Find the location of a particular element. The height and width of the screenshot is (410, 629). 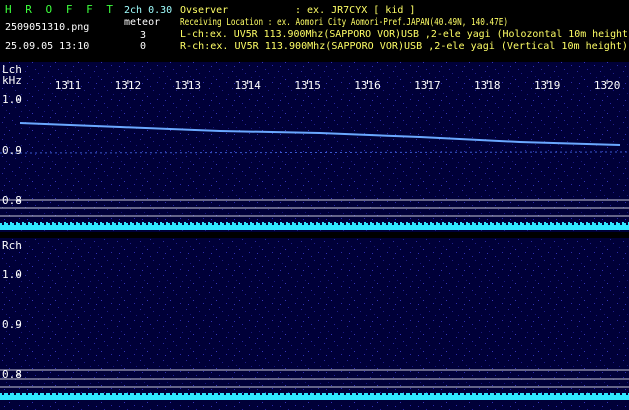

time-tick-label: 1316 is located at coordinates (367, 85).